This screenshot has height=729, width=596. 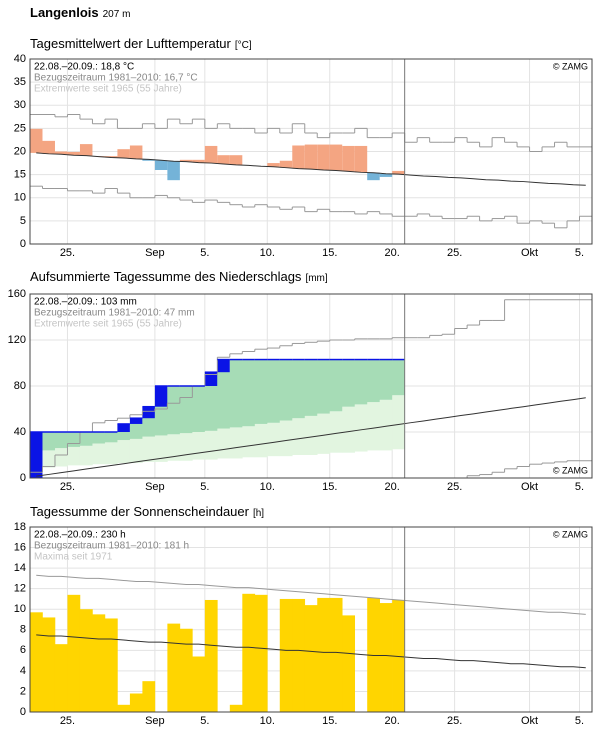 What do you see at coordinates (20, 568) in the screenshot?
I see `y-tick-label: 14` at bounding box center [20, 568].